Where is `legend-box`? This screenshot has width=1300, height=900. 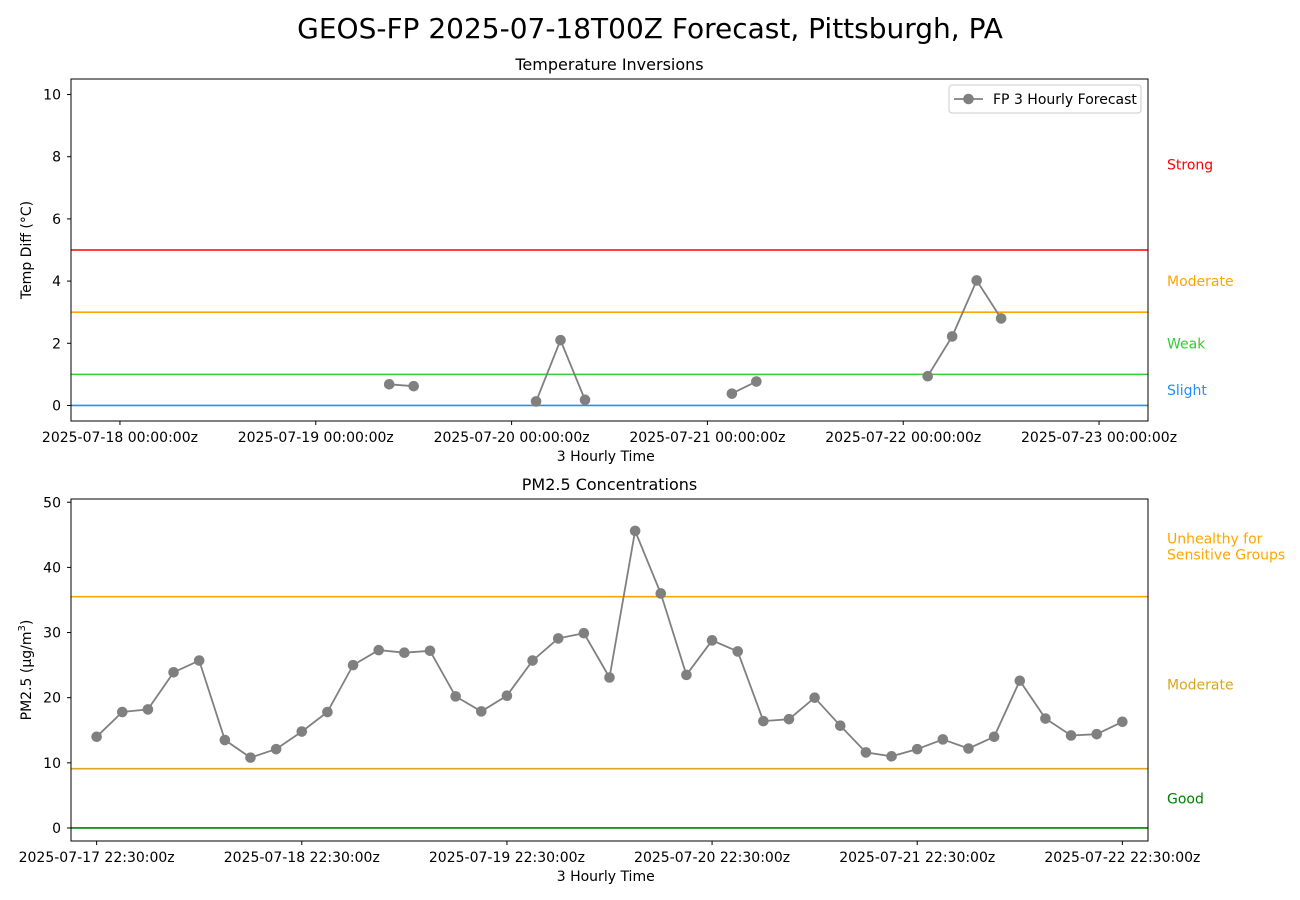 legend-box is located at coordinates (1045, 99).